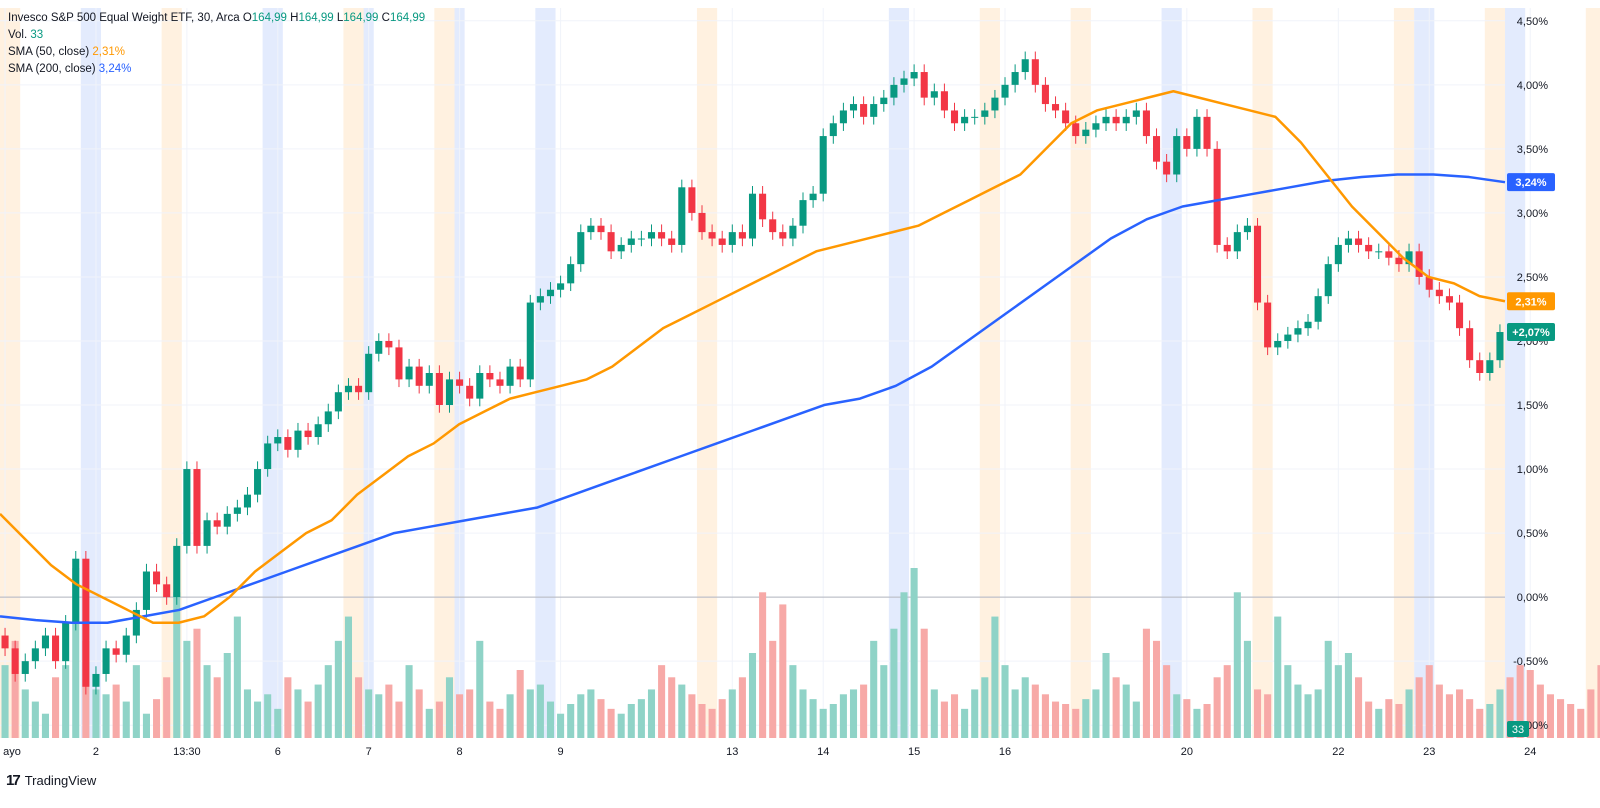 The width and height of the screenshot is (1600, 808). What do you see at coordinates (914, 752) in the screenshot?
I see `x-tick-label: 15` at bounding box center [914, 752].